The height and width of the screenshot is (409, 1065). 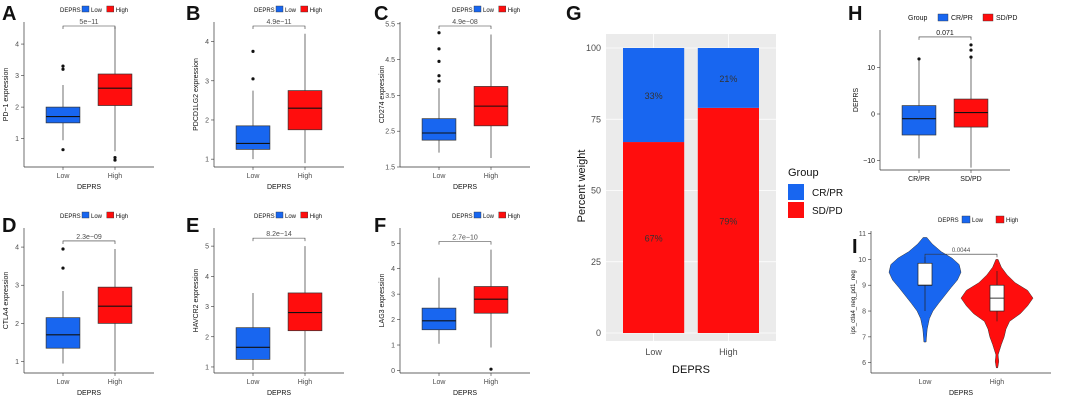 I want to click on bar-sdpd-low, so click(x=654, y=237).